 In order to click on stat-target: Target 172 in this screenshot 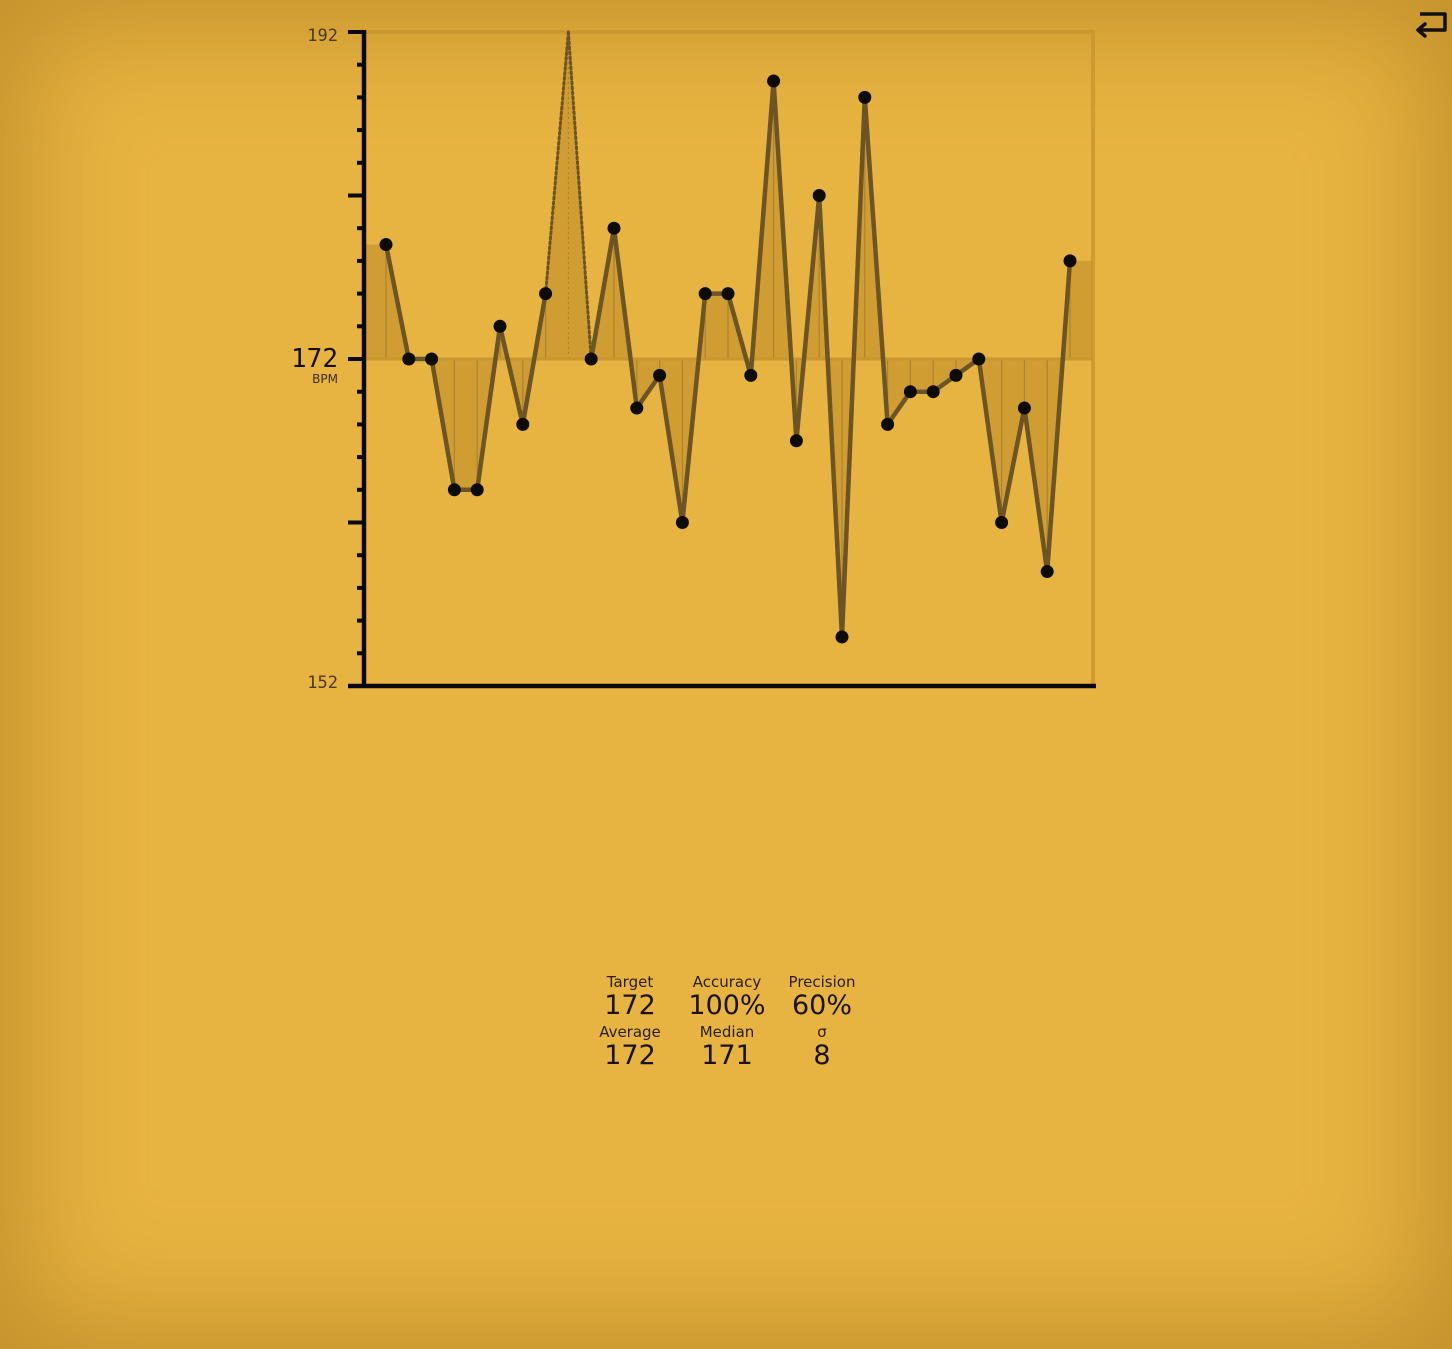, I will do `click(630, 997)`.